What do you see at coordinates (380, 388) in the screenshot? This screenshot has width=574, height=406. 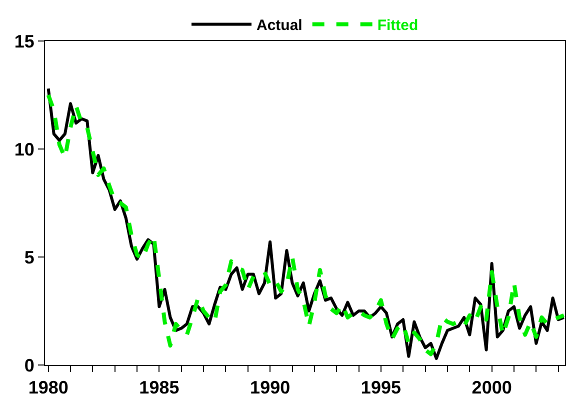 I see `x-tick-label: 1995` at bounding box center [380, 388].